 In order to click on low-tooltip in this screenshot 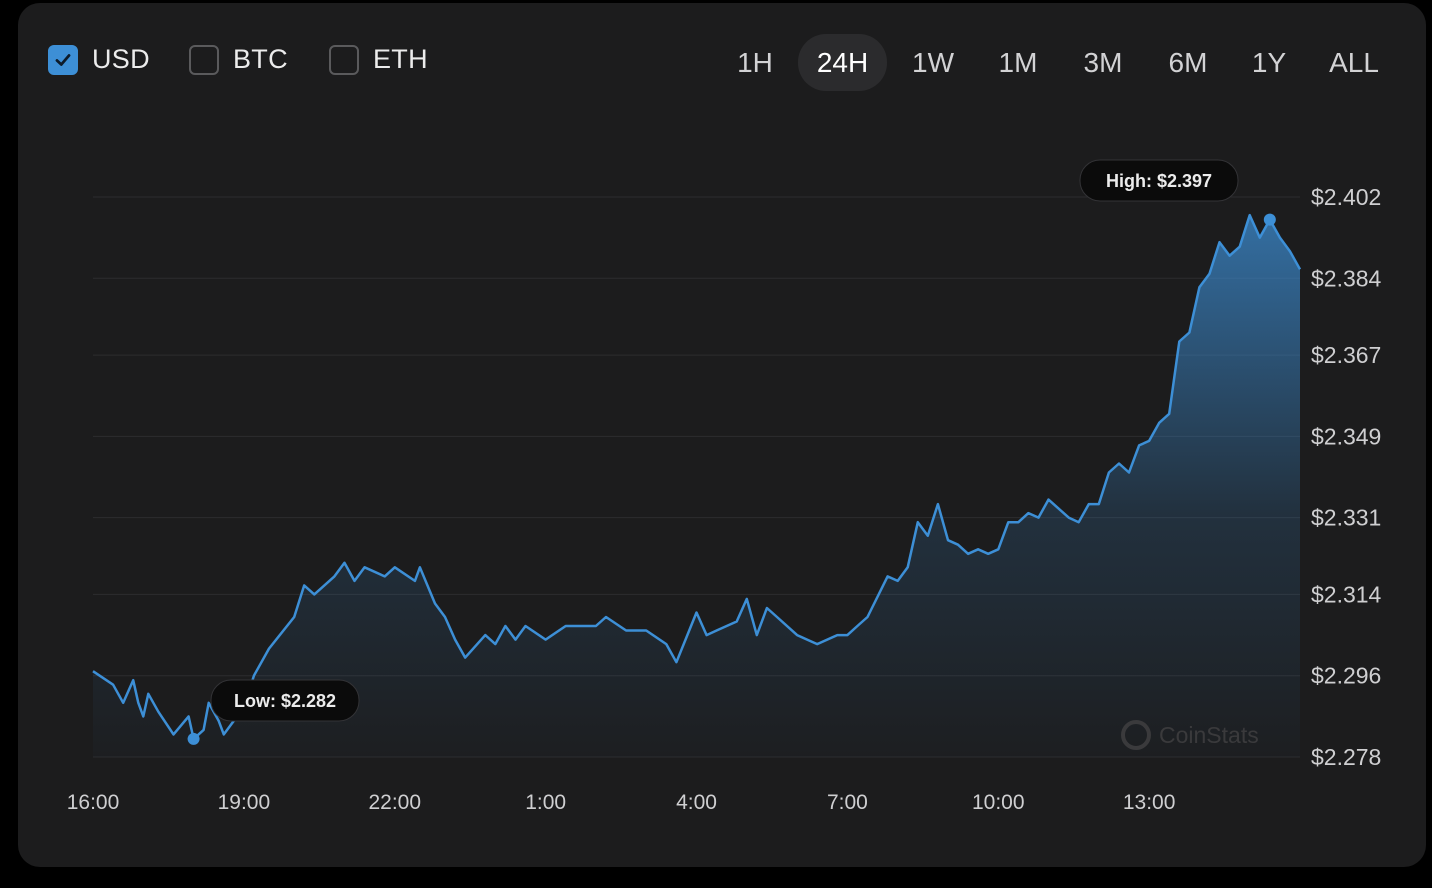, I will do `click(285, 700)`.